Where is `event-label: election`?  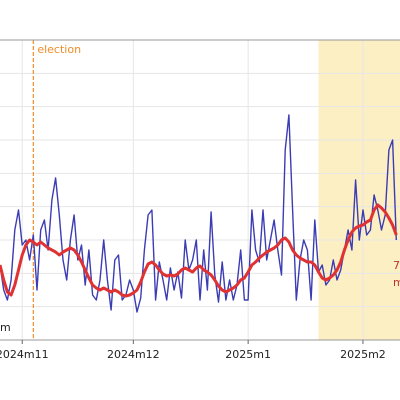 event-label: election is located at coordinates (59, 49).